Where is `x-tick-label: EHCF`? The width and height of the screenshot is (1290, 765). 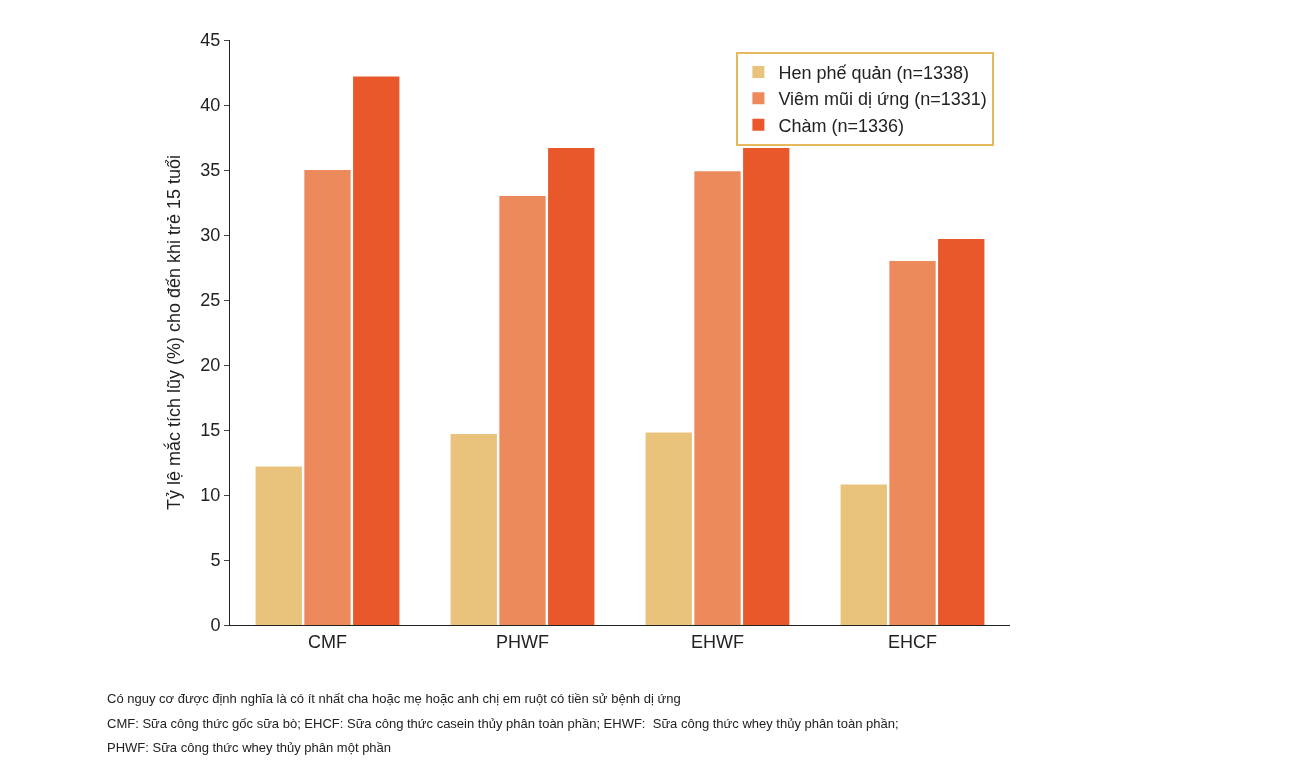
x-tick-label: EHCF is located at coordinates (912, 641).